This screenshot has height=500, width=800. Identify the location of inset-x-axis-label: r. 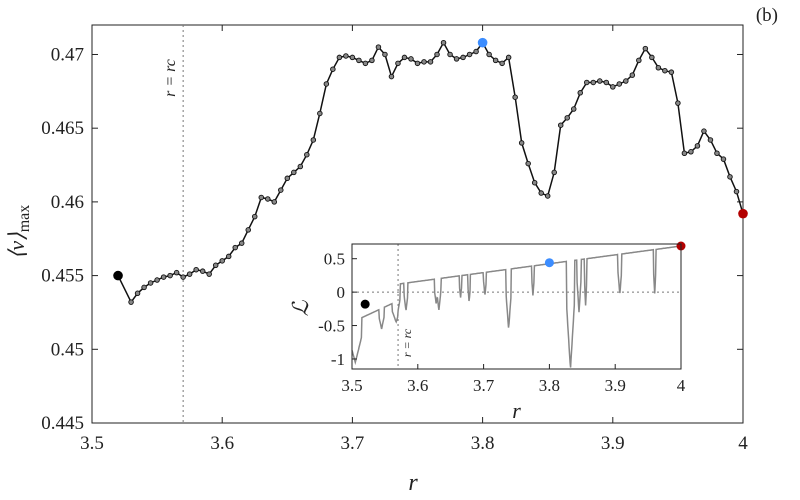
(516, 410).